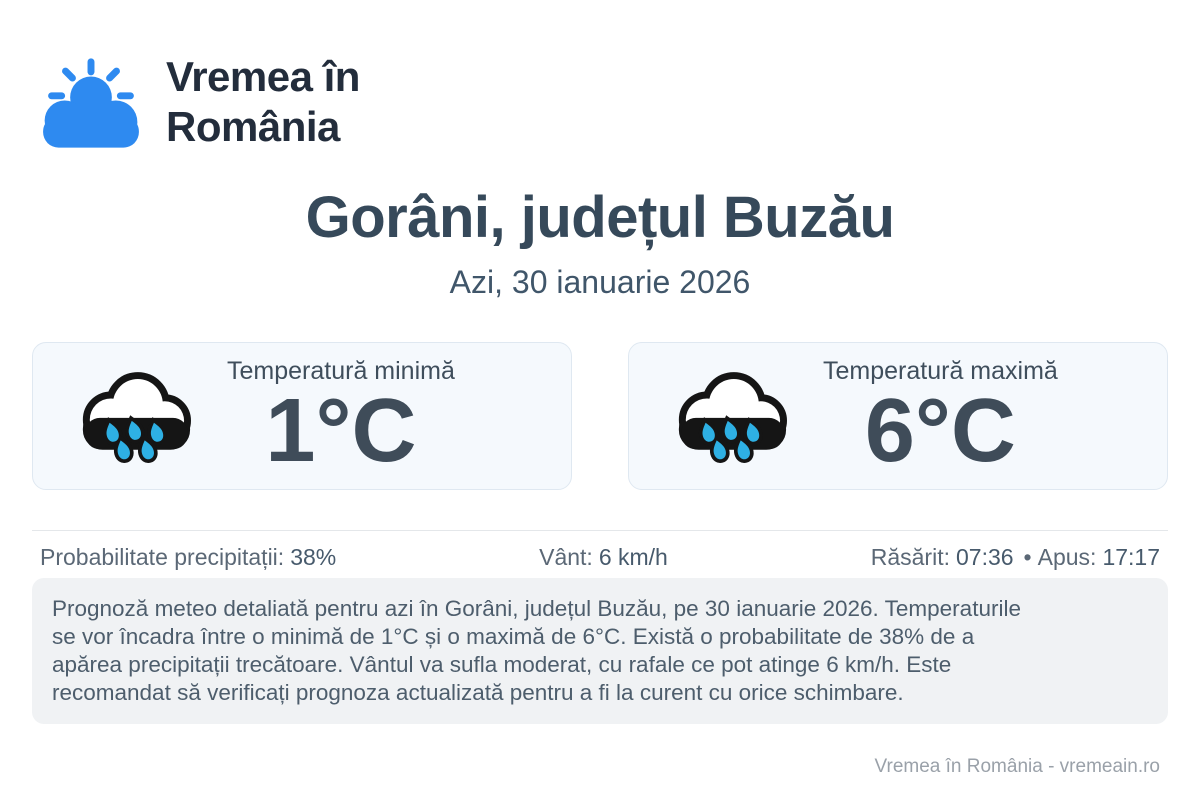  What do you see at coordinates (910, 557) in the screenshot?
I see `sunrise-label: Răsărit:` at bounding box center [910, 557].